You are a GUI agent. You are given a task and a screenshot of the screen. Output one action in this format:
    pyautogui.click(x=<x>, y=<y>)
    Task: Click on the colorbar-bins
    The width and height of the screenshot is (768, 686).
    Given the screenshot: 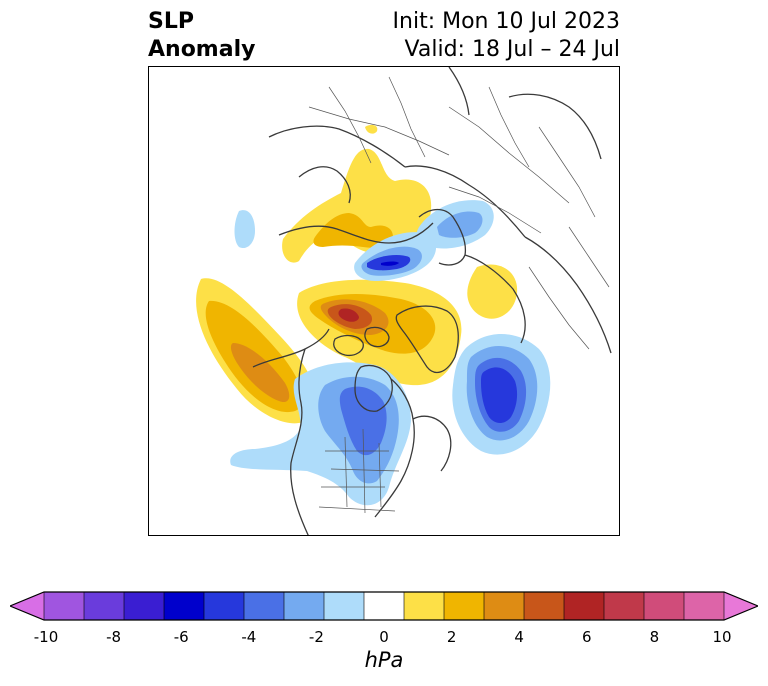 What is the action you would take?
    pyautogui.click(x=384, y=606)
    